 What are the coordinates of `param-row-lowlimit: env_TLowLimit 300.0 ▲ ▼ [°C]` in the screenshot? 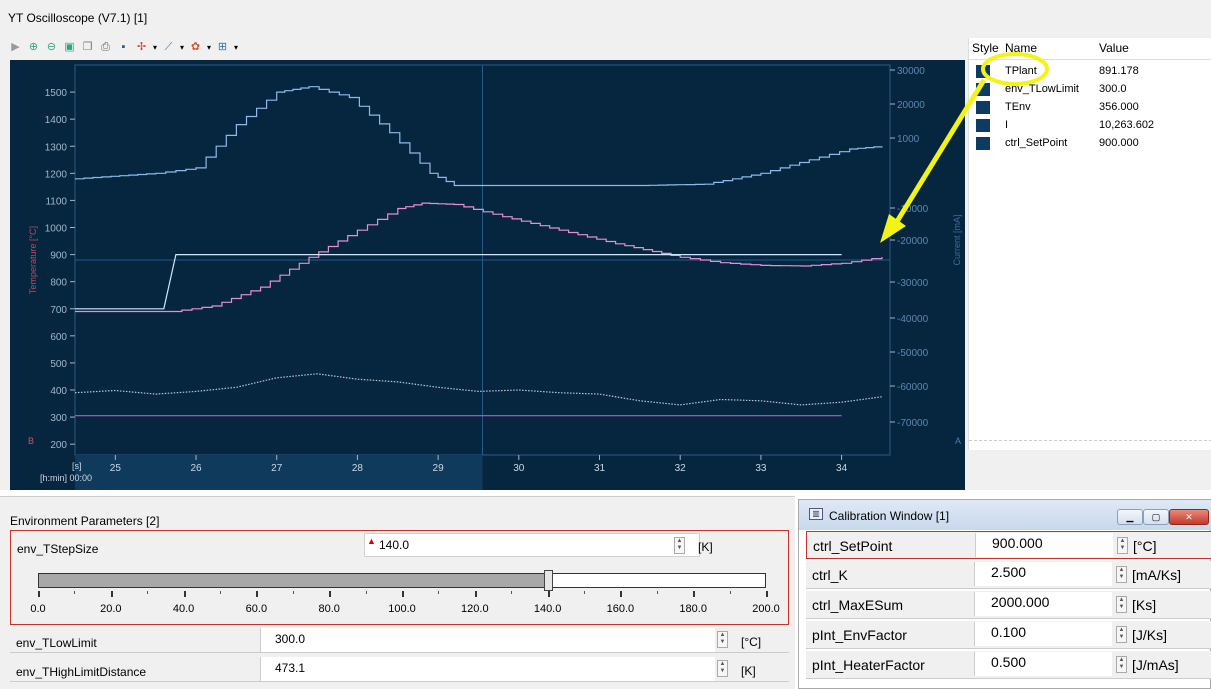 It's located at (399, 639).